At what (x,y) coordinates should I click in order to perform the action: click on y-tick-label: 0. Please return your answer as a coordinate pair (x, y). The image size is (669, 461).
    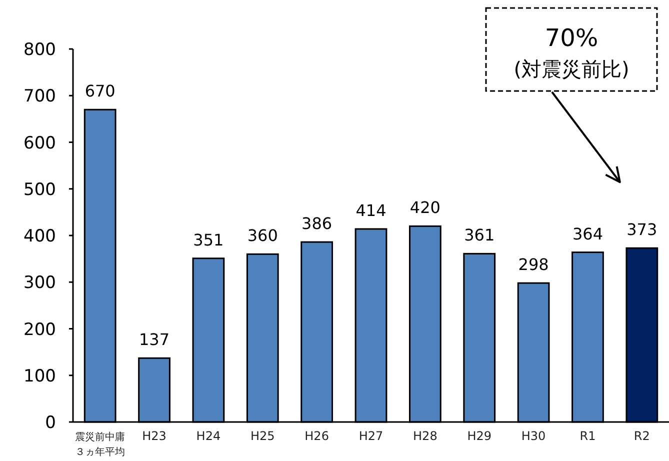
    Looking at the image, I should click on (50, 423).